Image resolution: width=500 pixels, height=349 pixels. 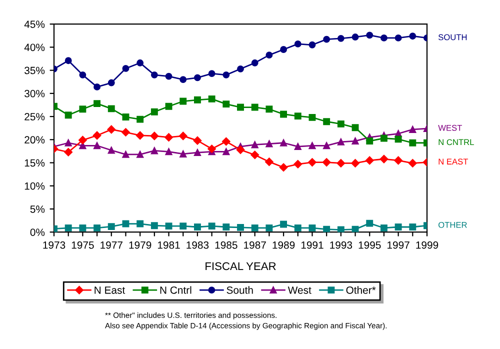 I want to click on y-tick-label: 25%, so click(x=34, y=116).